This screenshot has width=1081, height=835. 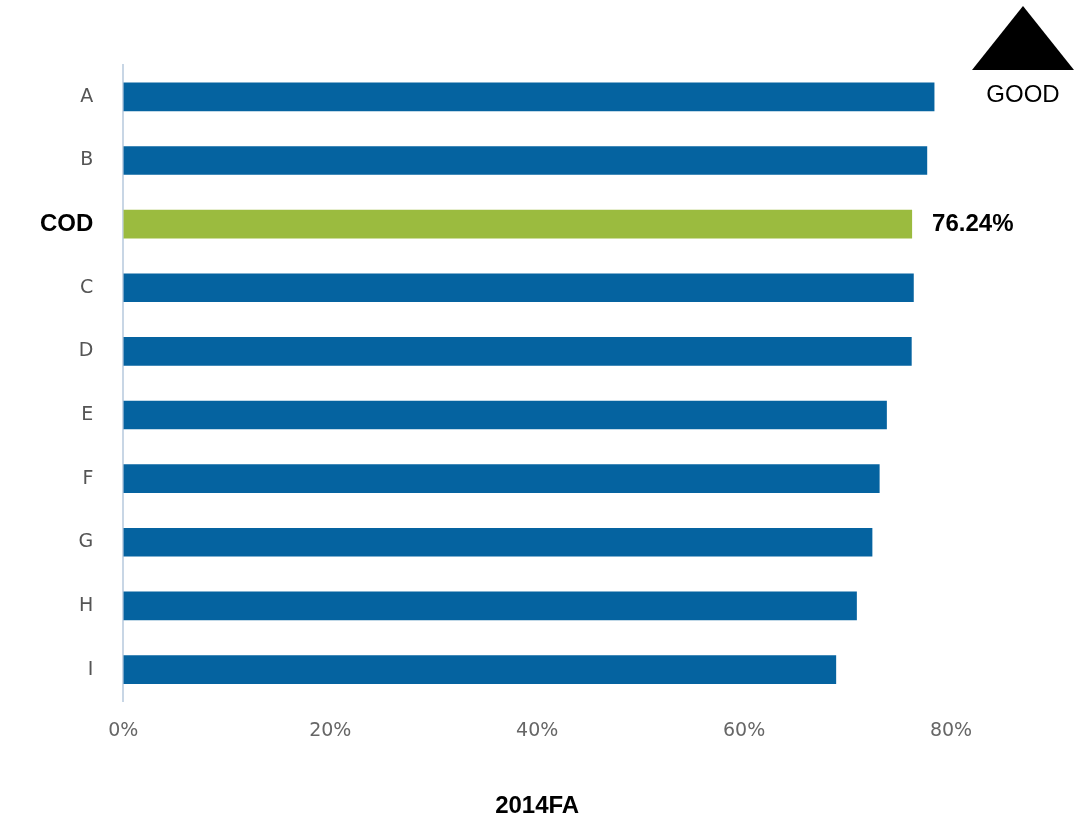 I want to click on y-tick-label: B, so click(x=87, y=158).